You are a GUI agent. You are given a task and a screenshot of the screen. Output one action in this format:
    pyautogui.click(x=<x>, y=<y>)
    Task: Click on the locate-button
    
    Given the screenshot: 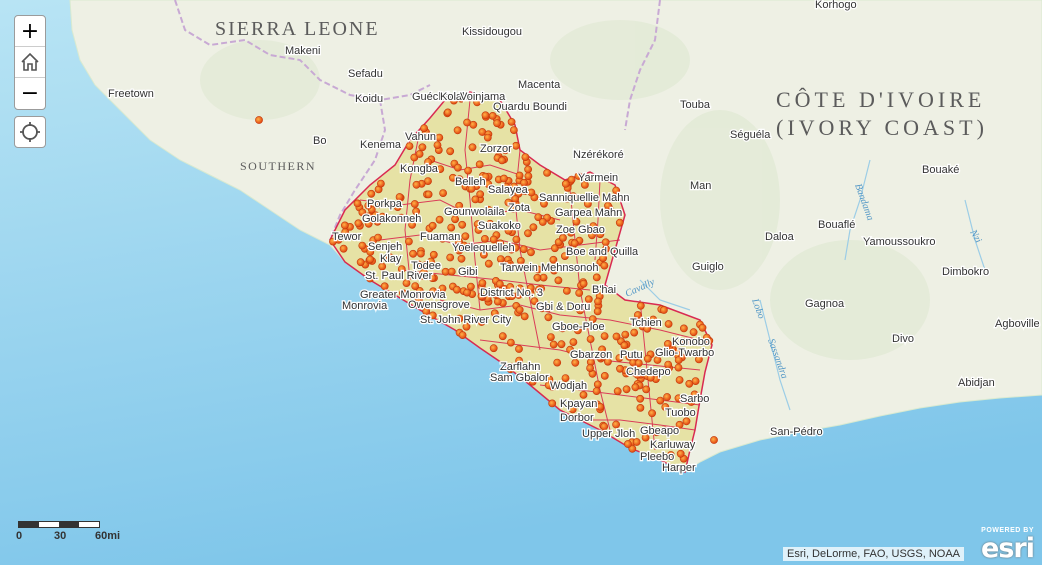 What is the action you would take?
    pyautogui.click(x=30, y=132)
    